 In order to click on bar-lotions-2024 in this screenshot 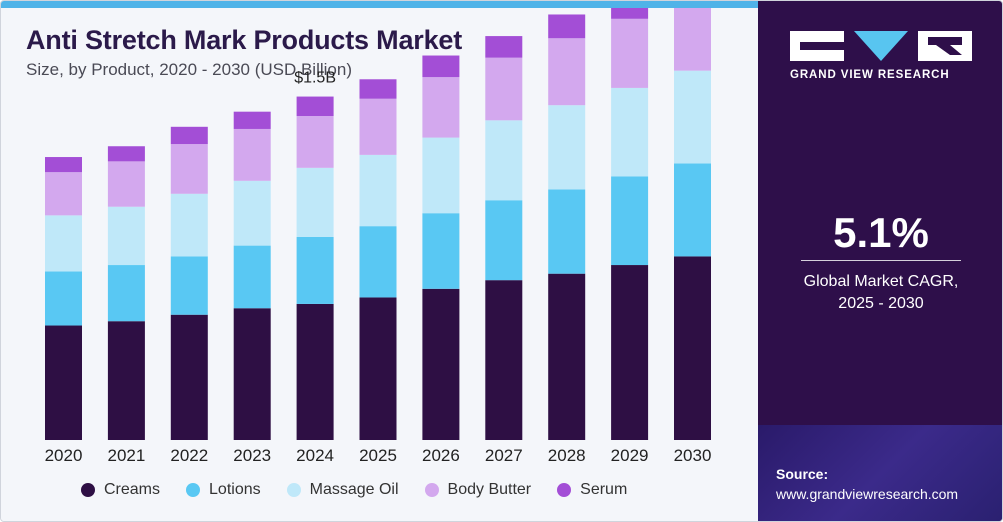, I will do `click(315, 270)`.